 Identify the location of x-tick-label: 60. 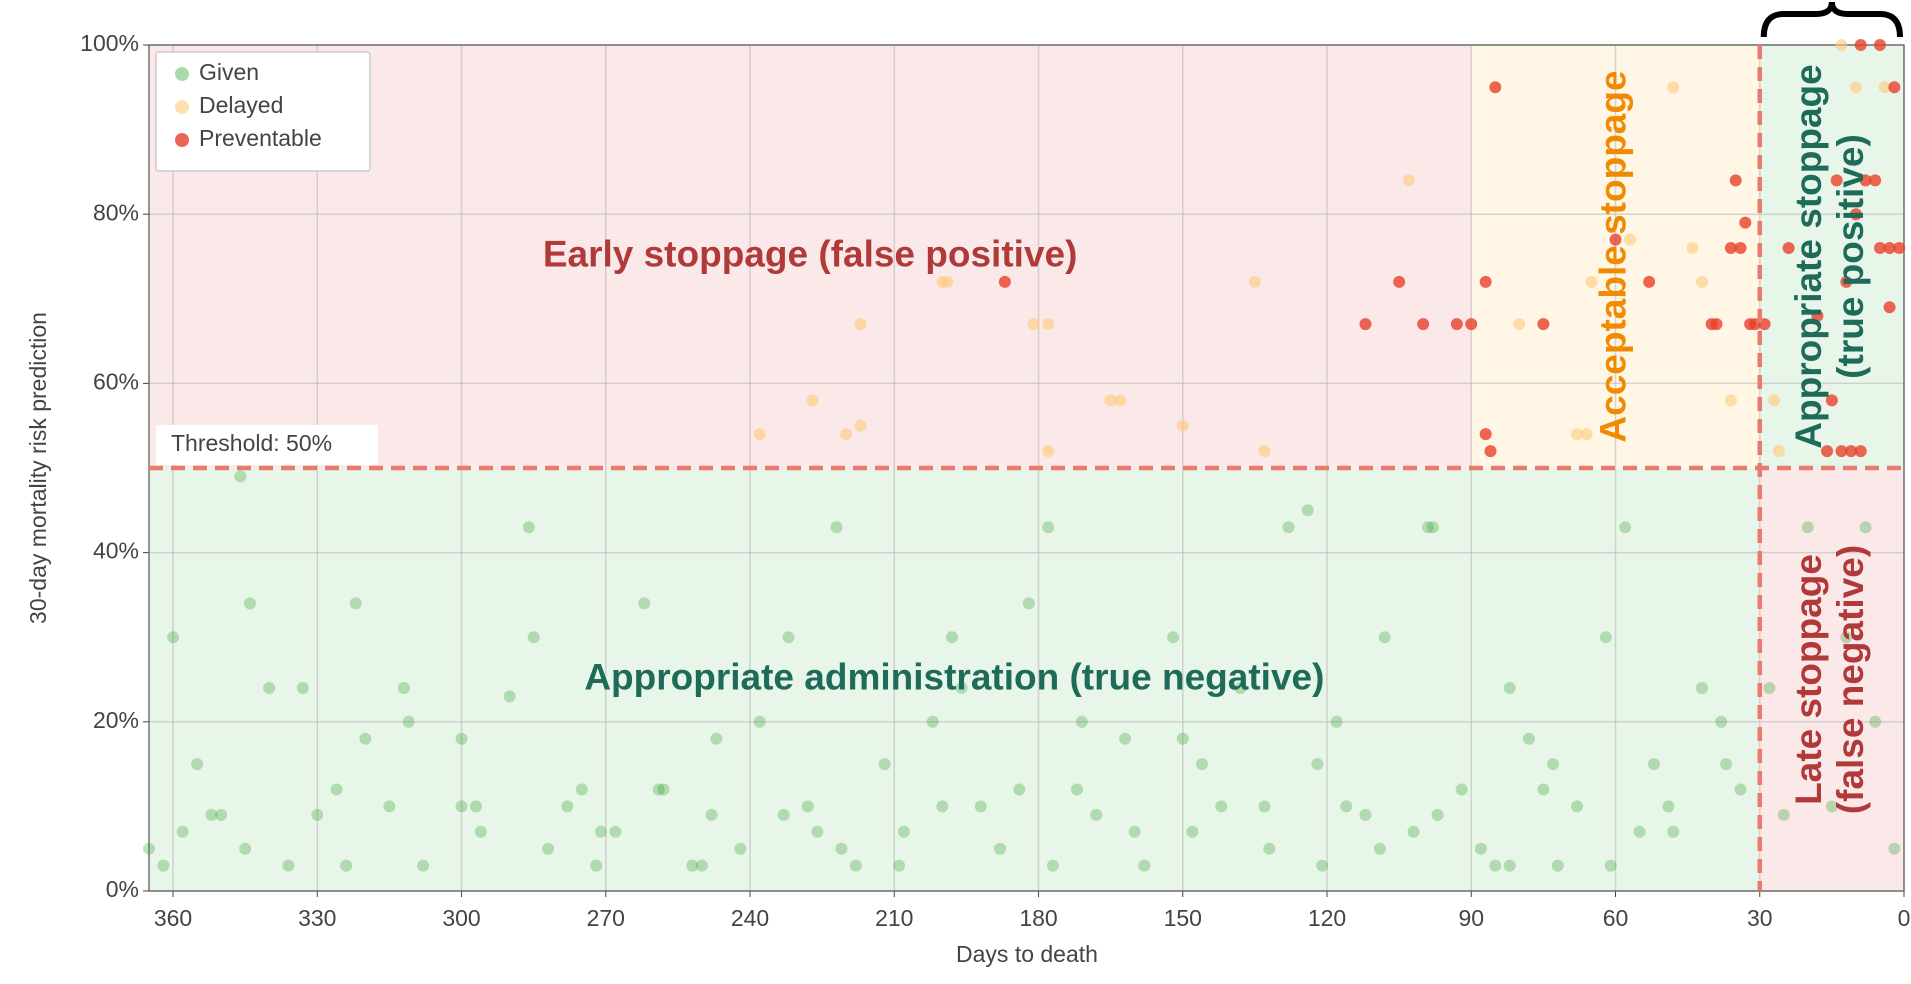
(1616, 918).